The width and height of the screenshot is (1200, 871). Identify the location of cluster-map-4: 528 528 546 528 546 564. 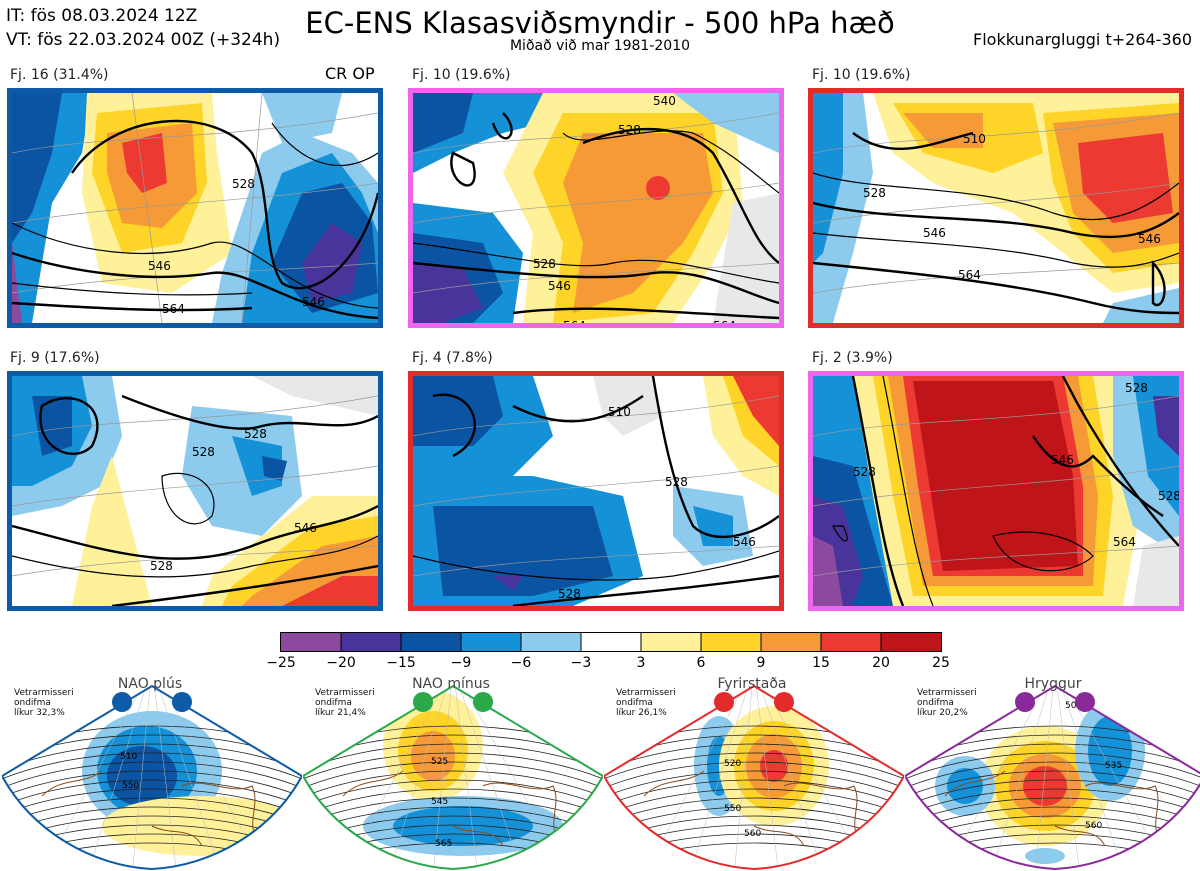
(195, 491).